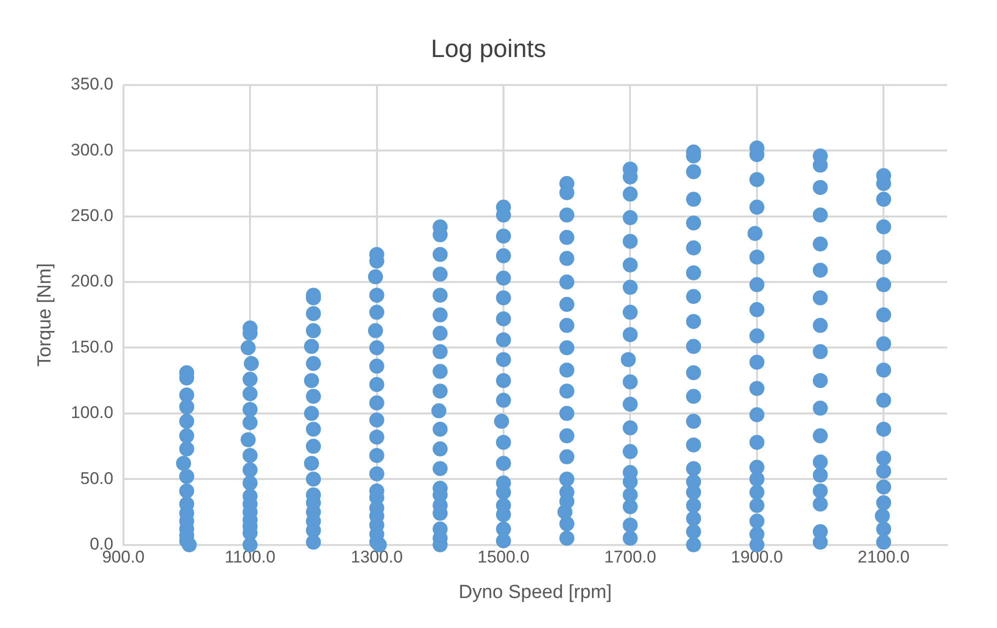 This screenshot has height=628, width=997. I want to click on y-tick-label: 150.0, so click(92, 346).